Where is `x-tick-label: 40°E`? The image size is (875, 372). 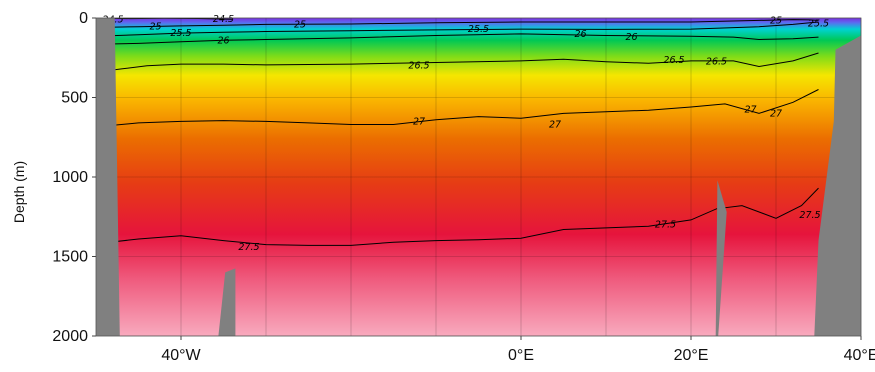 x-tick-label: 40°E is located at coordinates (859, 355).